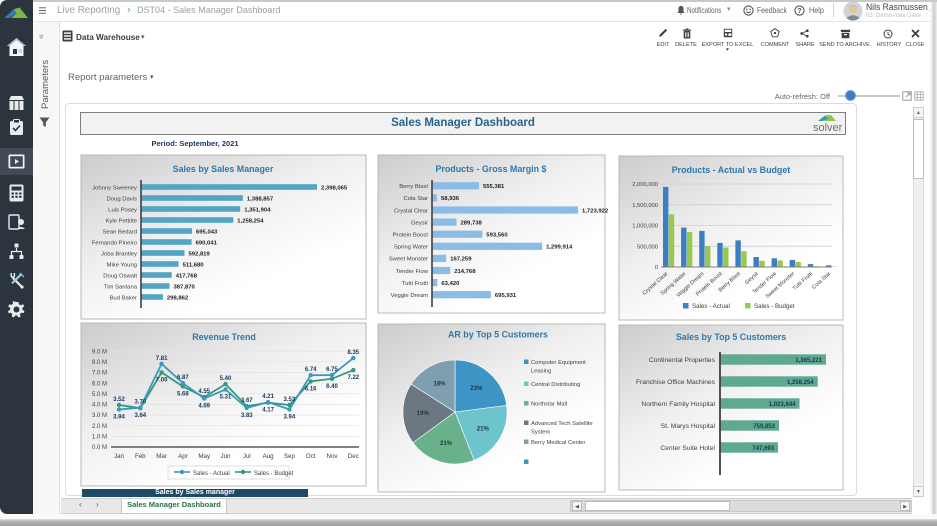 The height and width of the screenshot is (526, 937). What do you see at coordinates (99, 363) in the screenshot?
I see `svg-text: 8.0 M` at bounding box center [99, 363].